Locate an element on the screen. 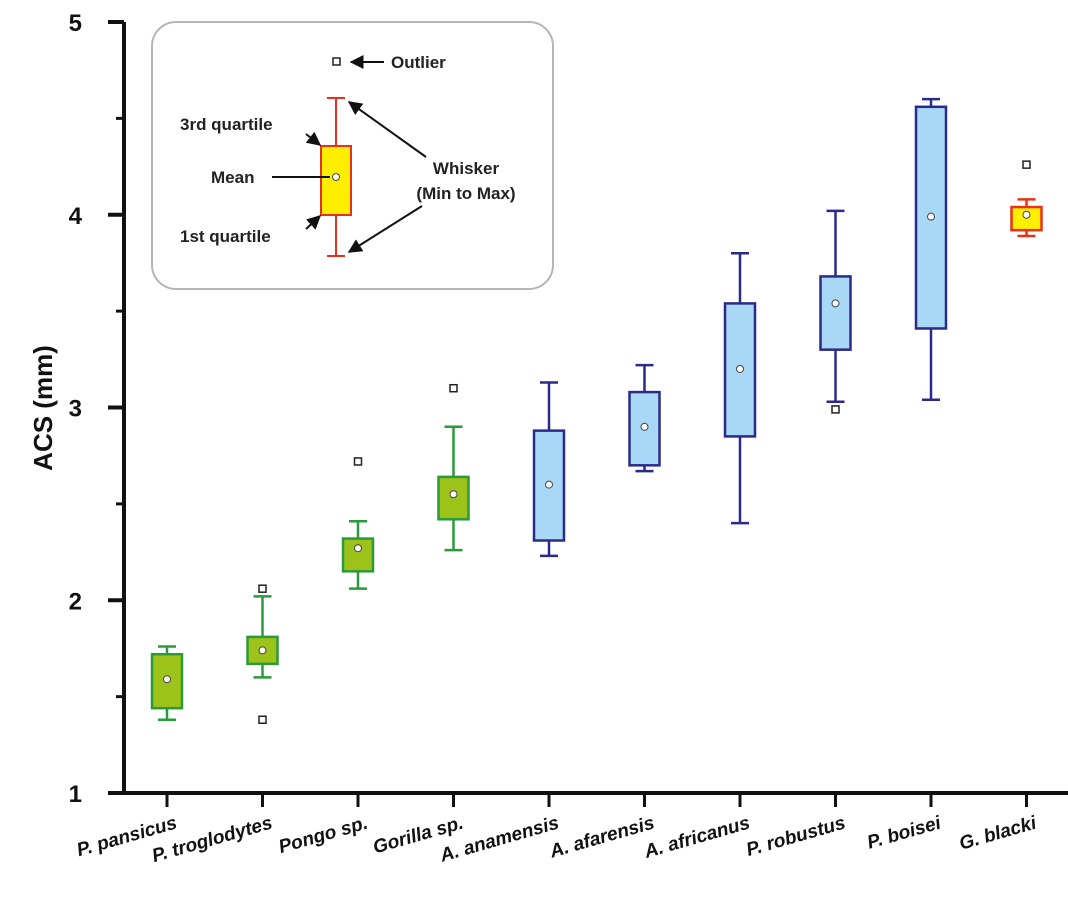 The width and height of the screenshot is (1068, 901). legend-whisker-arrow-top is located at coordinates (387, 129).